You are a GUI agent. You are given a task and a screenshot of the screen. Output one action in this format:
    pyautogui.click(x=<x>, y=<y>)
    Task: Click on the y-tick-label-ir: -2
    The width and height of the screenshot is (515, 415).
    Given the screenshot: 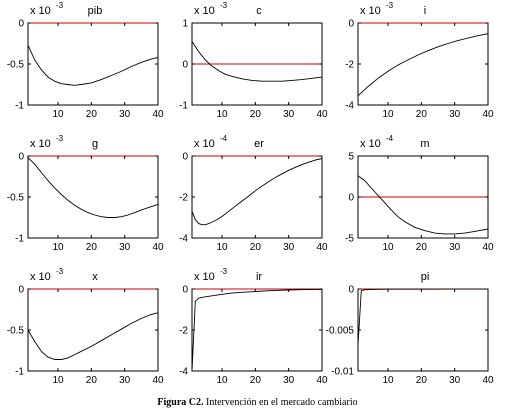 What is the action you would take?
    pyautogui.click(x=183, y=331)
    